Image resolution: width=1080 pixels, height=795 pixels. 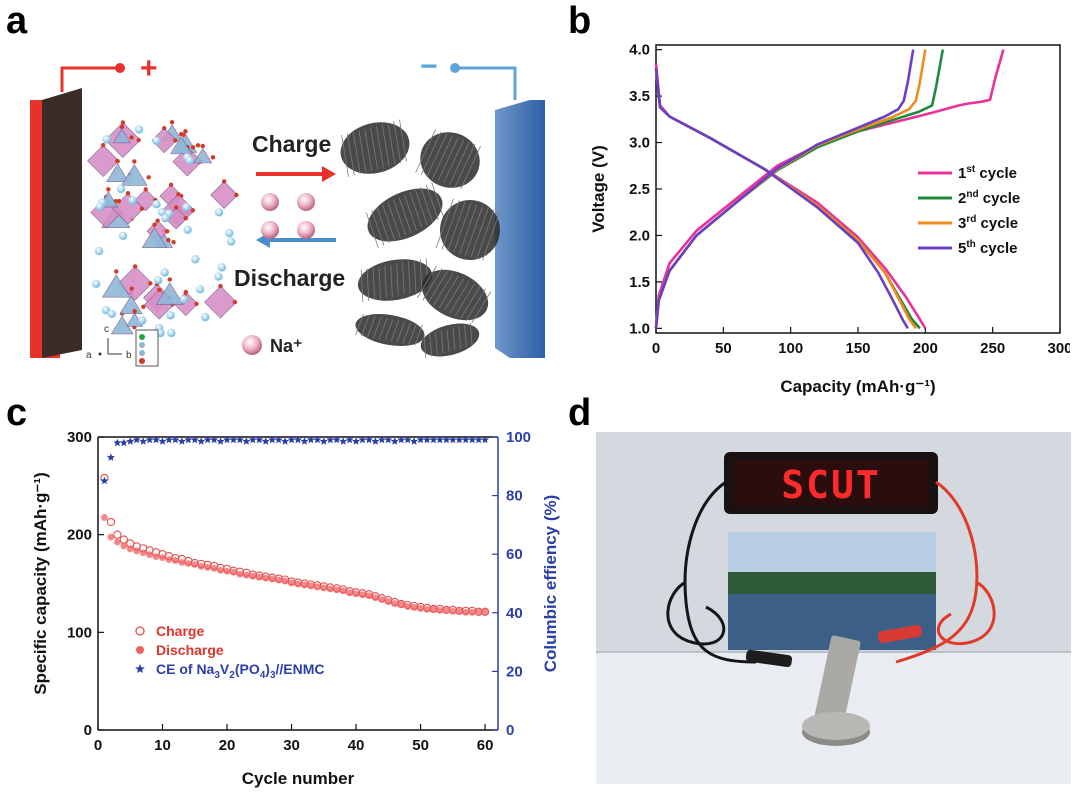 I want to click on chart-b-y-tick-label: 1.5, so click(x=639, y=282).